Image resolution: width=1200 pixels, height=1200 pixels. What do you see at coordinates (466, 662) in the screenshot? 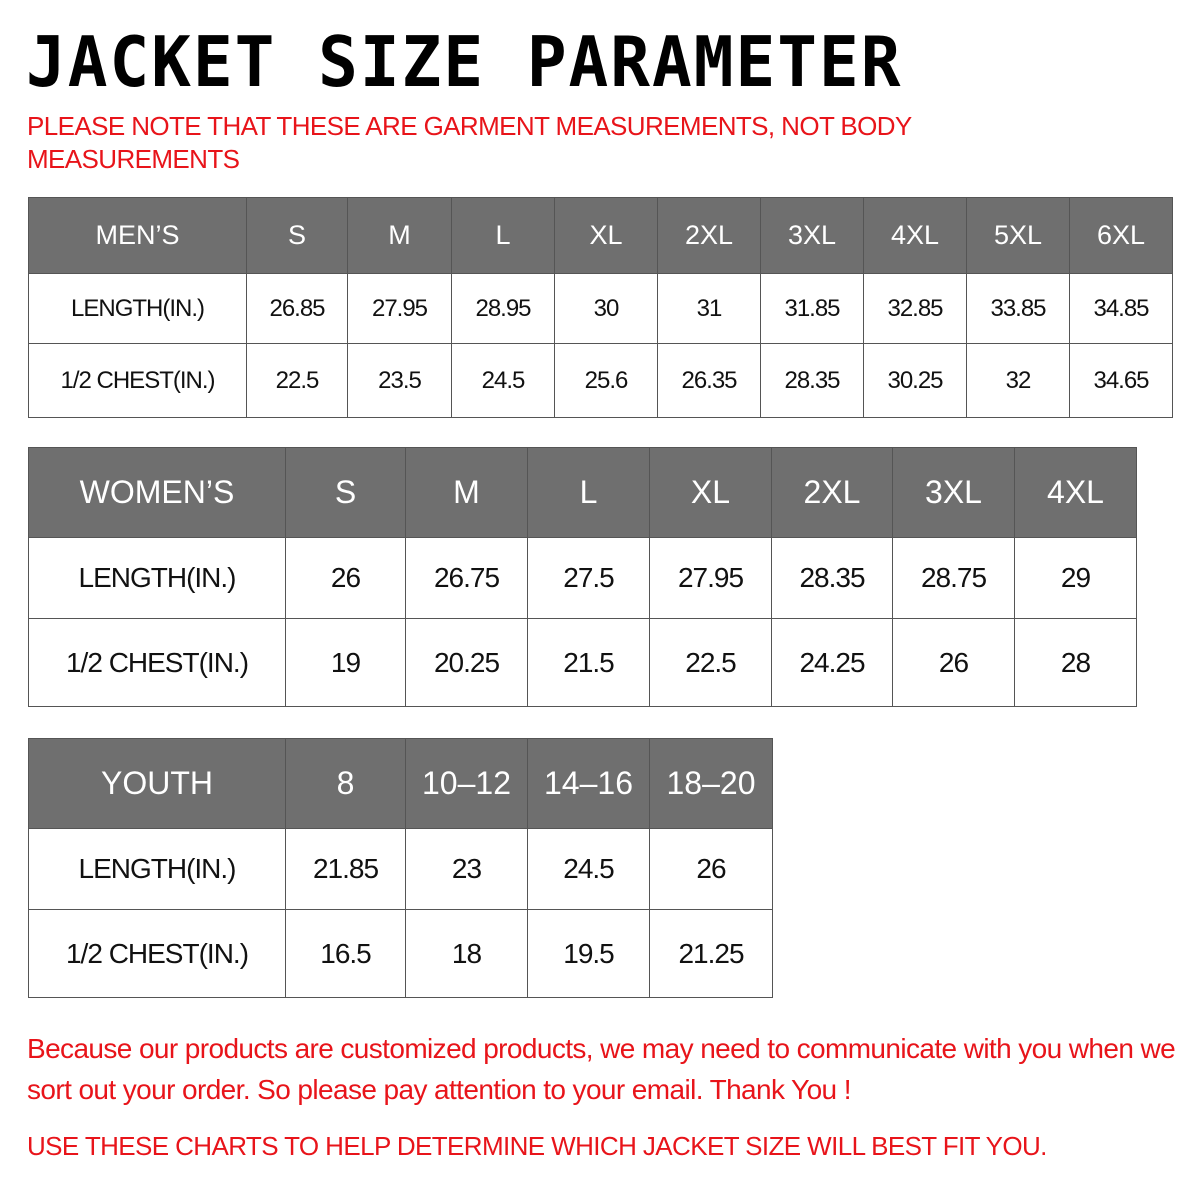
I see `measurement-cell: 20.25` at bounding box center [466, 662].